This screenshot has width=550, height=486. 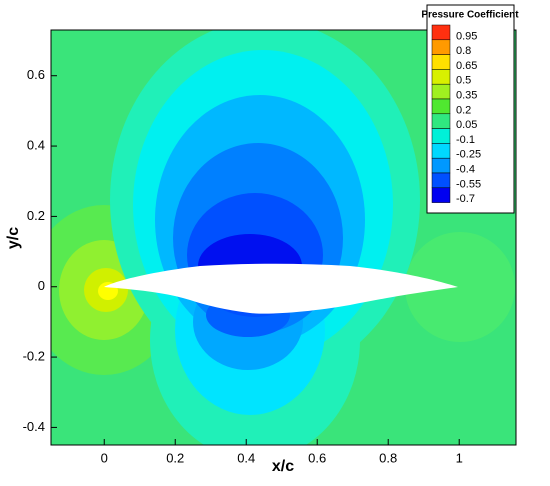 What do you see at coordinates (281, 288) in the screenshot?
I see `airfoil` at bounding box center [281, 288].